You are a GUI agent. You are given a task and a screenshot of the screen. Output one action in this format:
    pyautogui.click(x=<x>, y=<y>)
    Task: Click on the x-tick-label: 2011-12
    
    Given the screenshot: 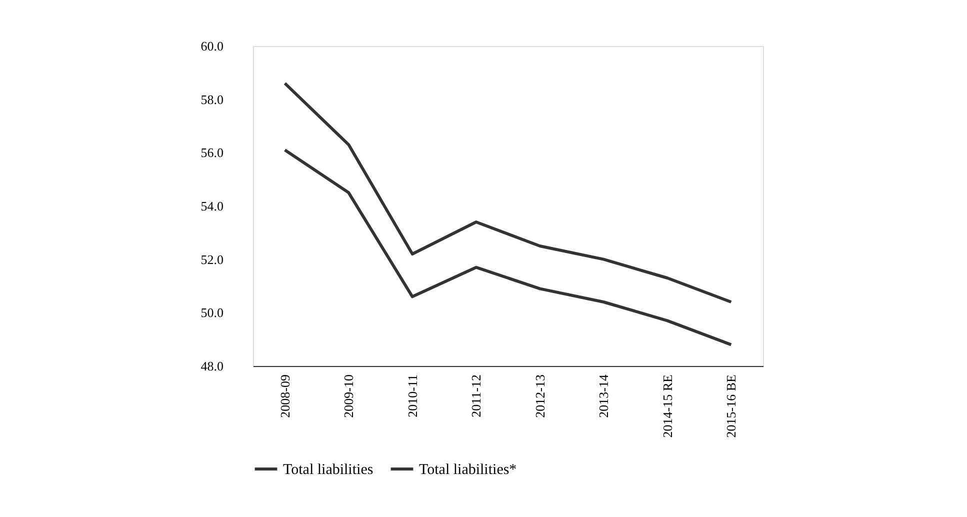 What is the action you would take?
    pyautogui.click(x=476, y=396)
    